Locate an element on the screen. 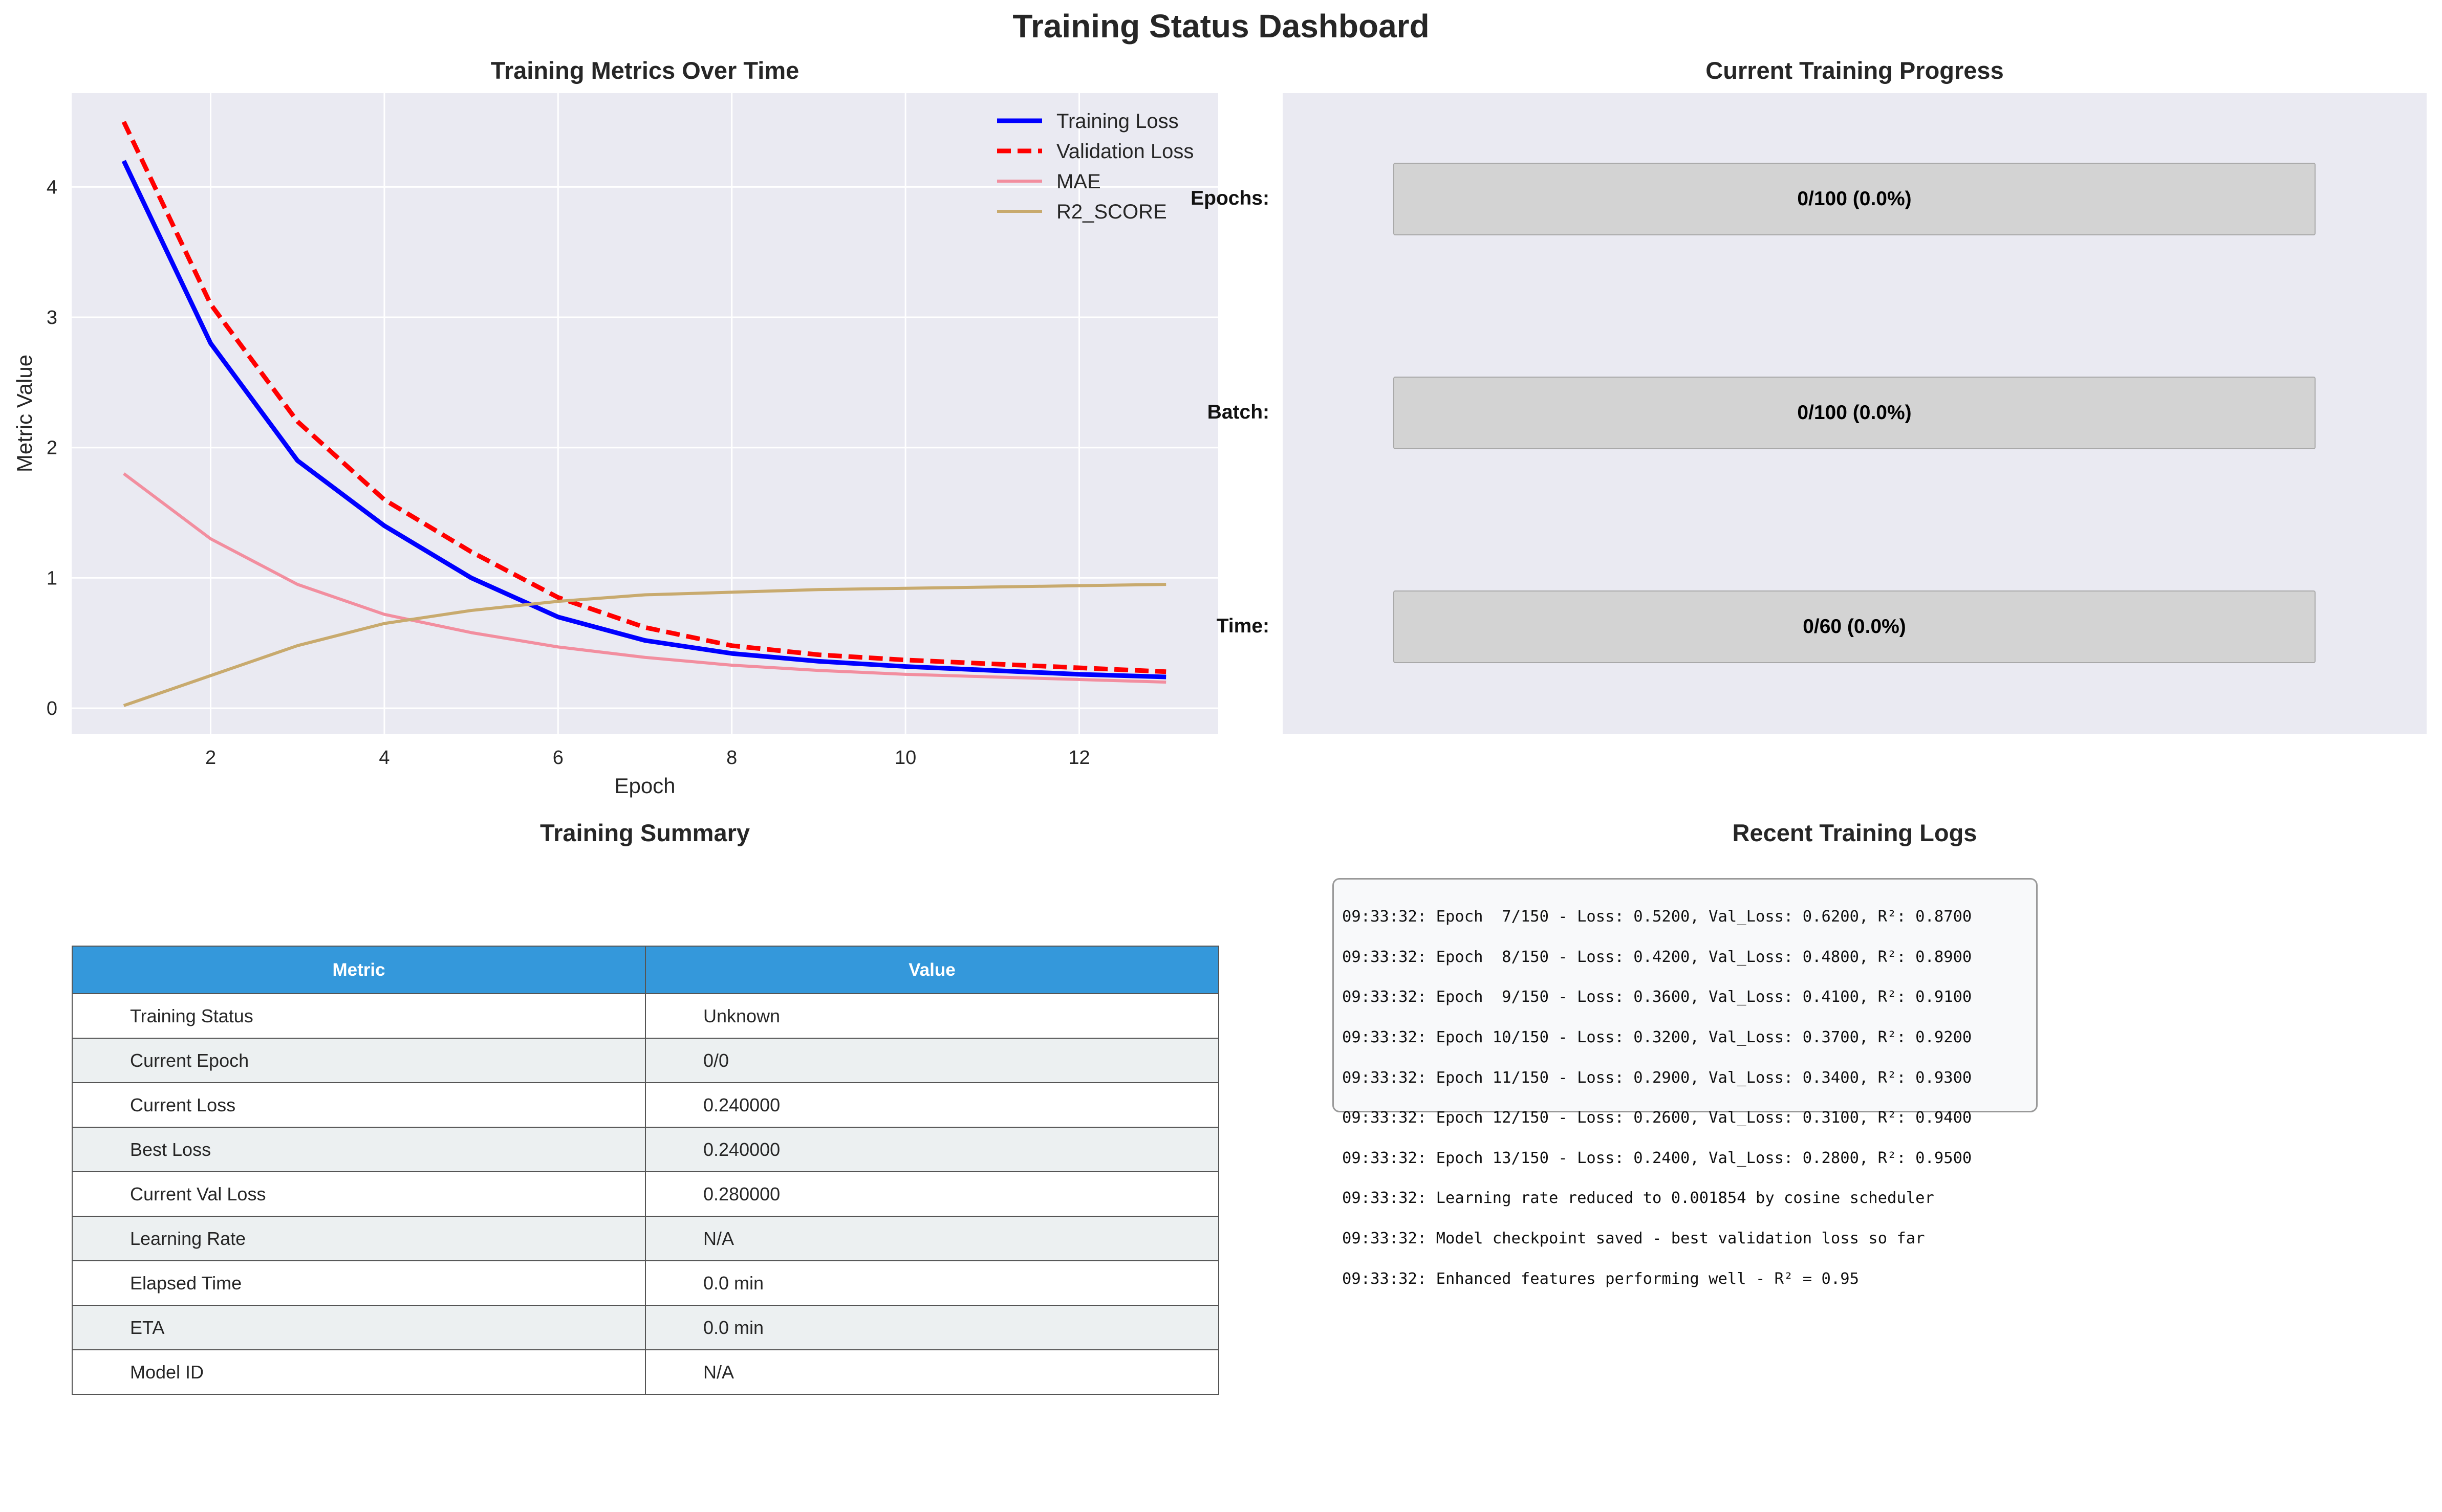 This screenshot has width=2442, height=1512. time-progress-label: Time: is located at coordinates (1242, 626).